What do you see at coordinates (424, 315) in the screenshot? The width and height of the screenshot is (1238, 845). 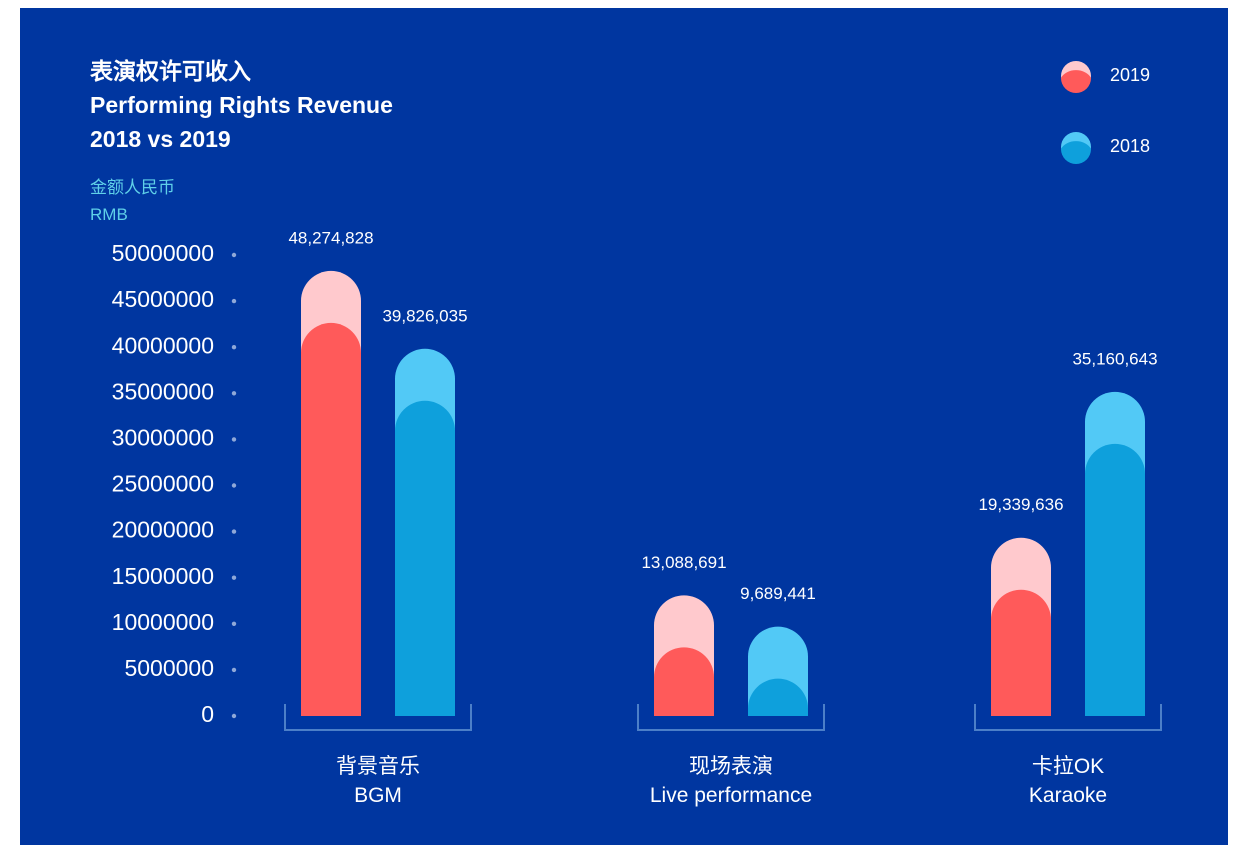 I see `data-label: 39,826,035` at bounding box center [424, 315].